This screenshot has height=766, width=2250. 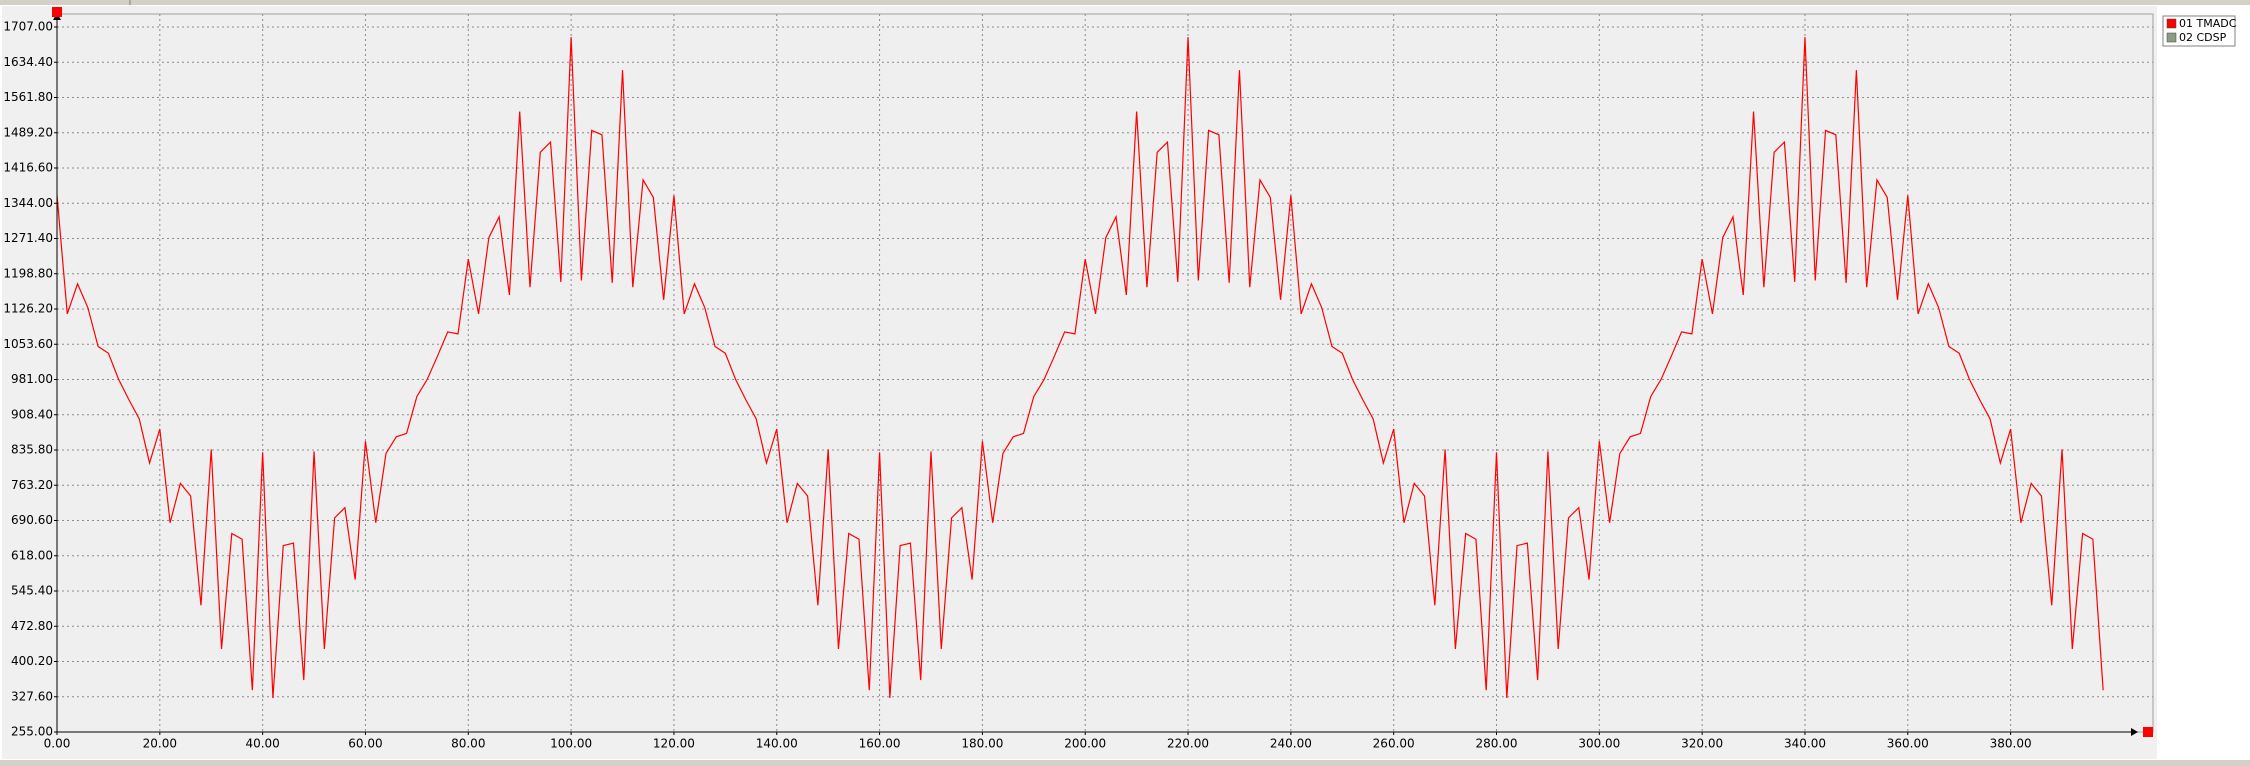 What do you see at coordinates (28, 309) in the screenshot?
I see `y-tick-label: 1126.20` at bounding box center [28, 309].